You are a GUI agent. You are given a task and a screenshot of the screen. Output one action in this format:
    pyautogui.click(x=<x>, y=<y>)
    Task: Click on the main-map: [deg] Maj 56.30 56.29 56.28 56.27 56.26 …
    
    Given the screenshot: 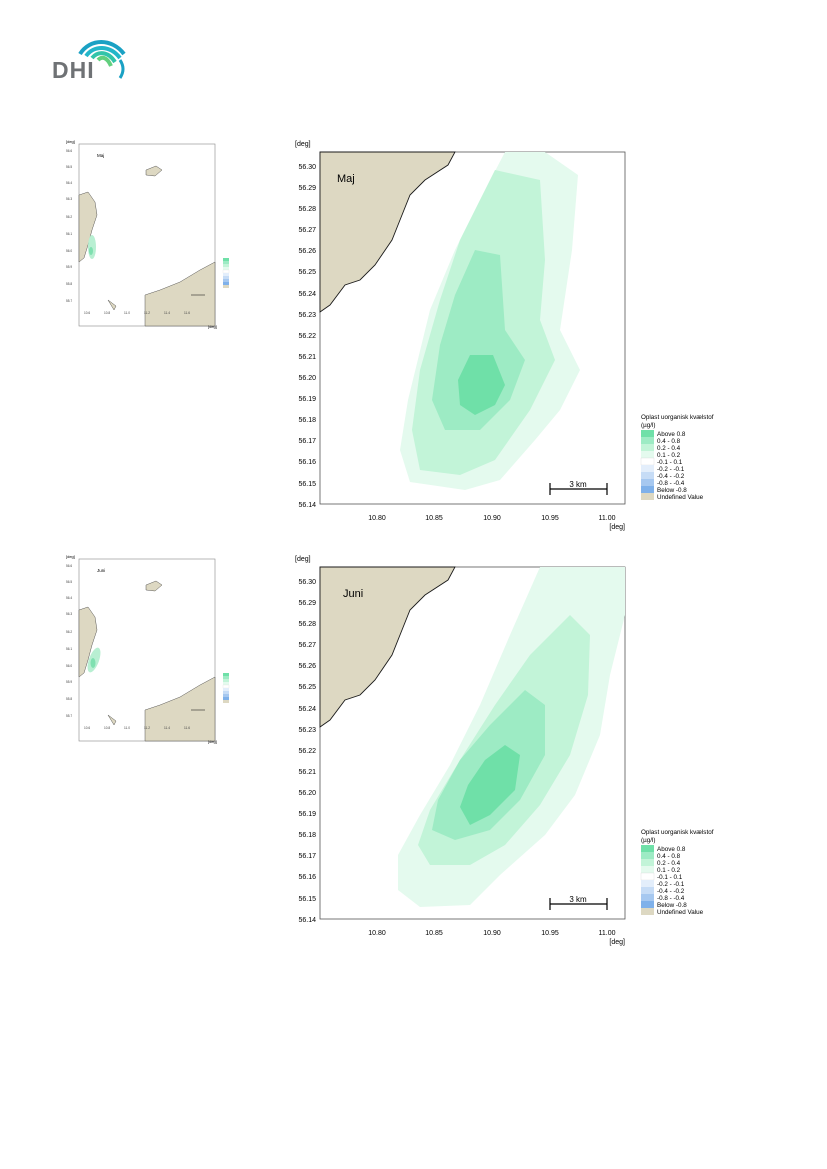 What is the action you would take?
    pyautogui.click(x=460, y=336)
    